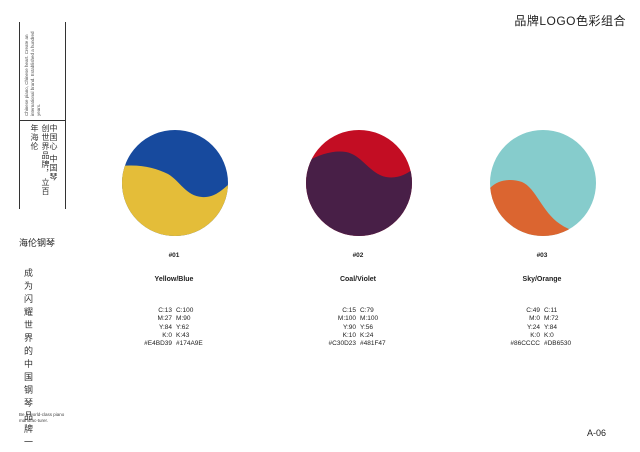 This screenshot has width=640, height=452. Describe the element at coordinates (533, 310) in the screenshot. I see `spec-c-left: C:49` at that location.